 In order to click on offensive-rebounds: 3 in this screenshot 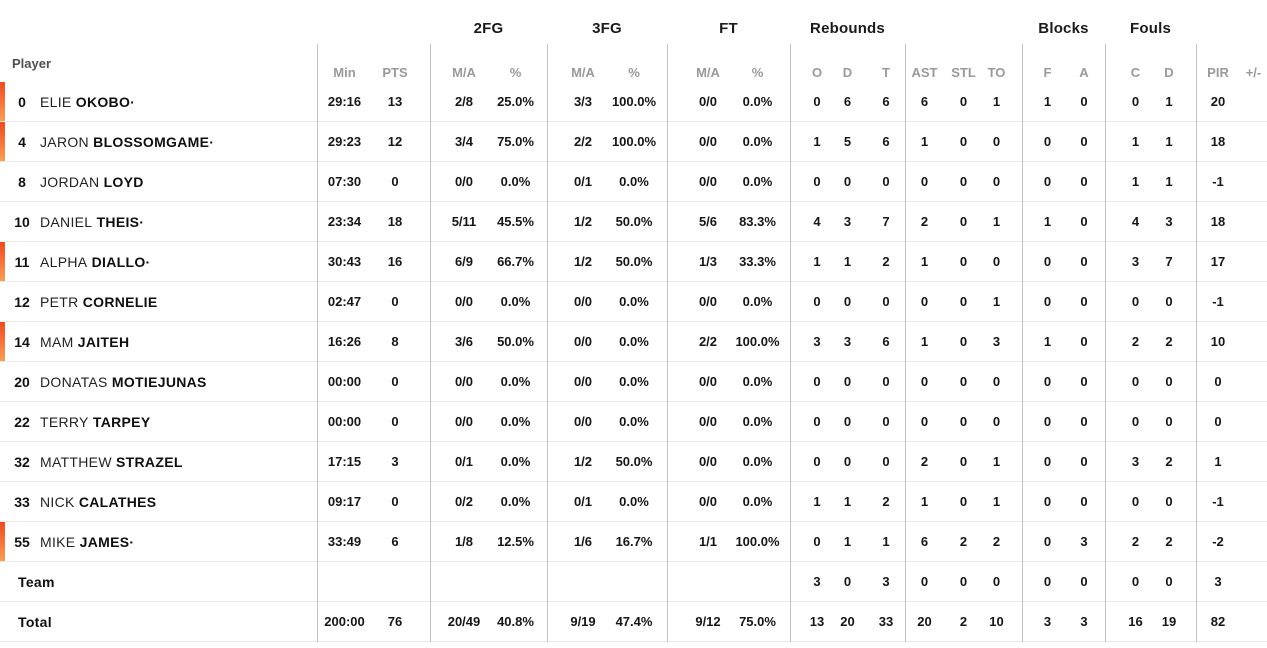, I will do `click(817, 341)`.